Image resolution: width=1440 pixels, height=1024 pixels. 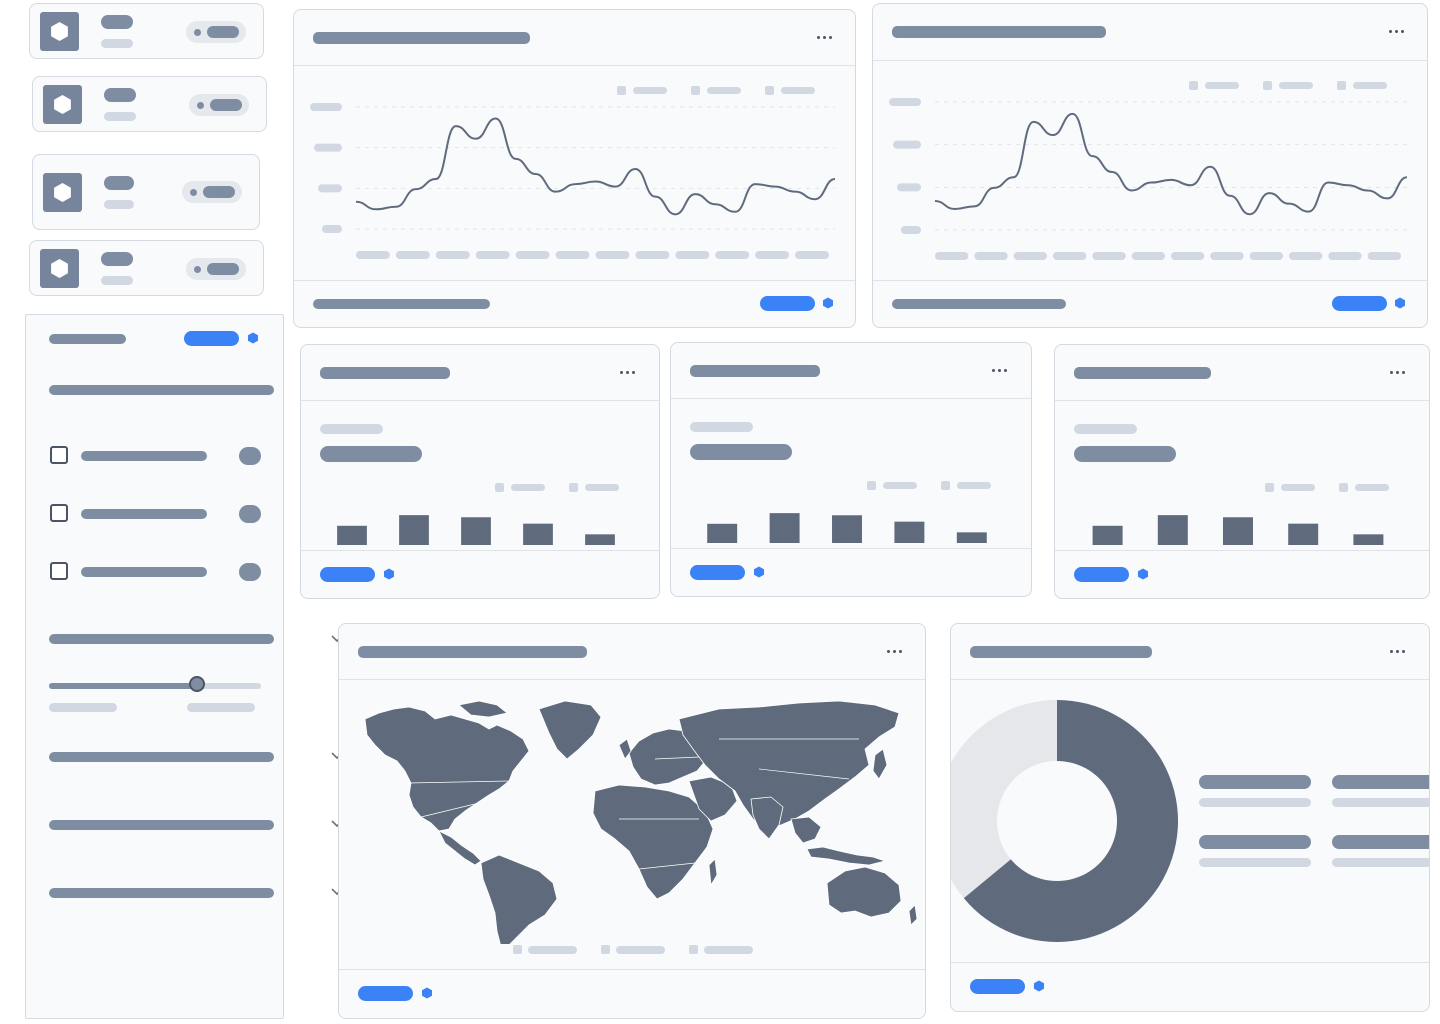 I want to click on donut-legend-value, so click(x=1380, y=802).